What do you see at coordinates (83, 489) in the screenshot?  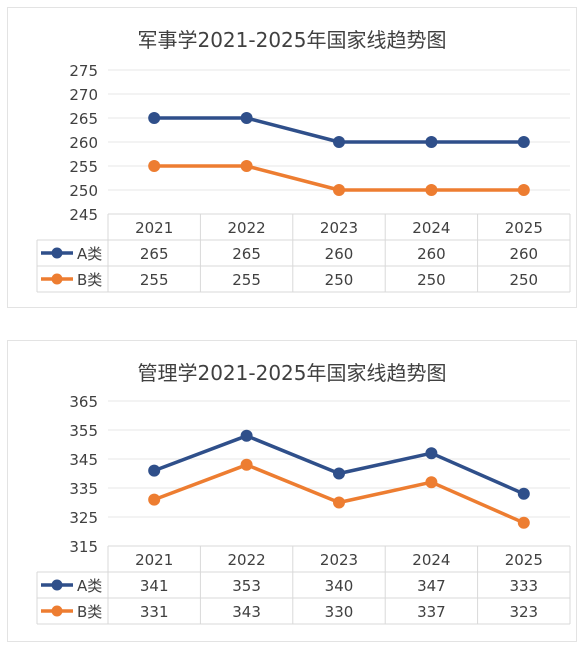 I see `y-tick-label: 335` at bounding box center [83, 489].